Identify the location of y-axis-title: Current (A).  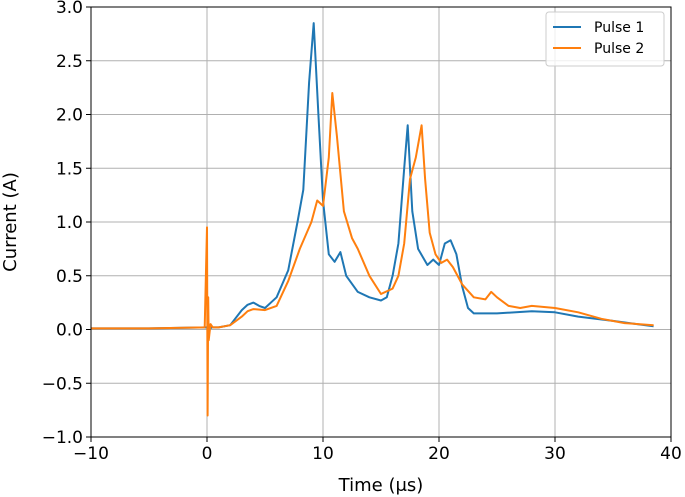
(10, 222).